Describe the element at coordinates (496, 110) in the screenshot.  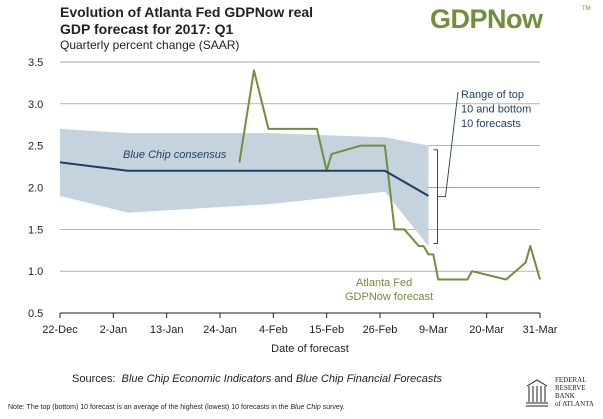
I see `range-band-label-line: 10 and bottom` at that location.